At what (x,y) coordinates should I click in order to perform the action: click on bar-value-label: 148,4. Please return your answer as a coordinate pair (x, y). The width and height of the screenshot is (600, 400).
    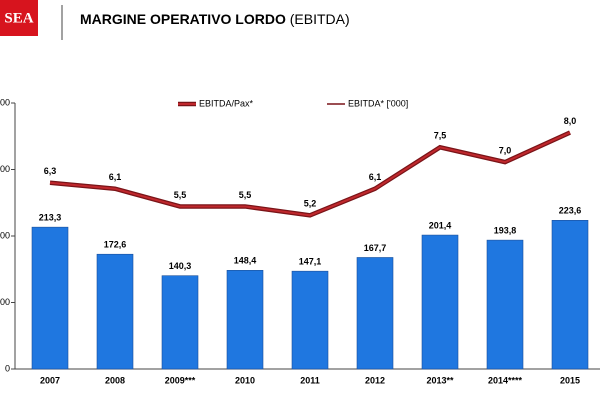
    Looking at the image, I should click on (245, 261).